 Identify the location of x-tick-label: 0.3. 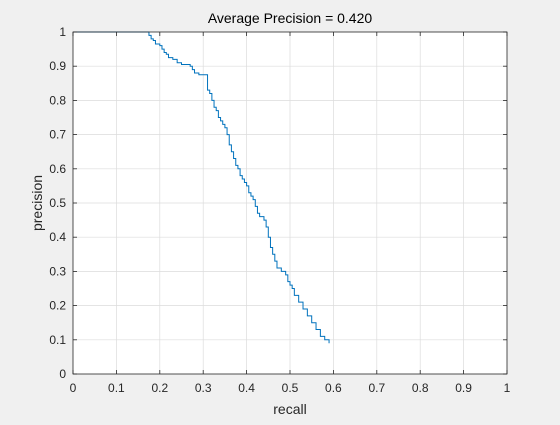
(203, 388).